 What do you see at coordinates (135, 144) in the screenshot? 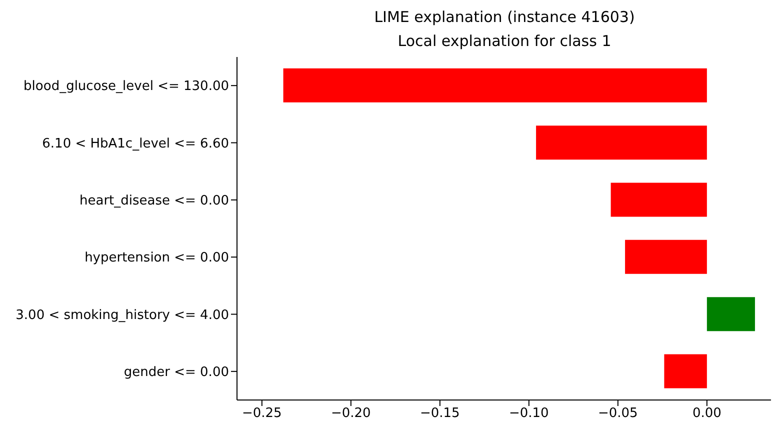
I see `y-tick-label: 6.10 < HbA1c_level <= 6.60` at bounding box center [135, 144].